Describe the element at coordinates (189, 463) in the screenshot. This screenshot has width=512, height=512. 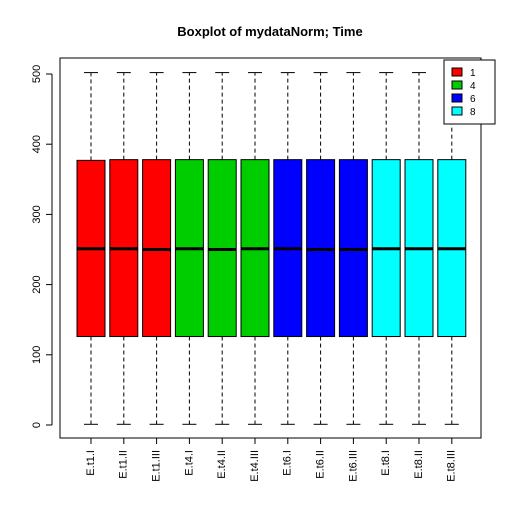
I see `x-tick-label: E.t4.I` at that location.